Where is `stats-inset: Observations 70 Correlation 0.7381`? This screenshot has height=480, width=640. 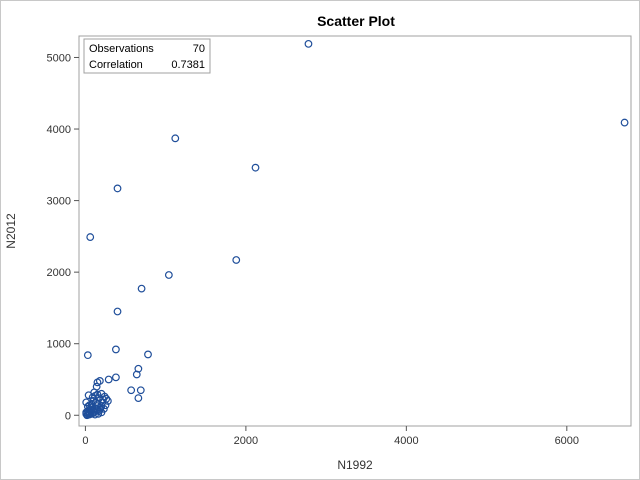
stats-inset: Observations 70 Correlation 0.7381 is located at coordinates (147, 56).